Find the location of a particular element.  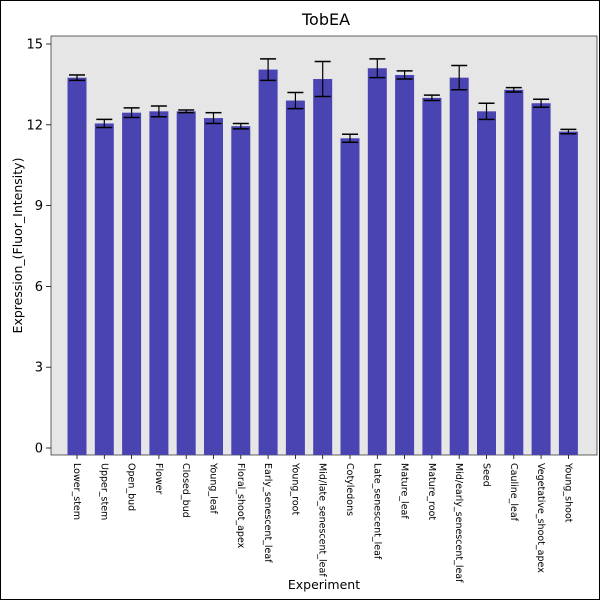

x-tick-label: Vegetative_shoot_apex is located at coordinates (540, 518).